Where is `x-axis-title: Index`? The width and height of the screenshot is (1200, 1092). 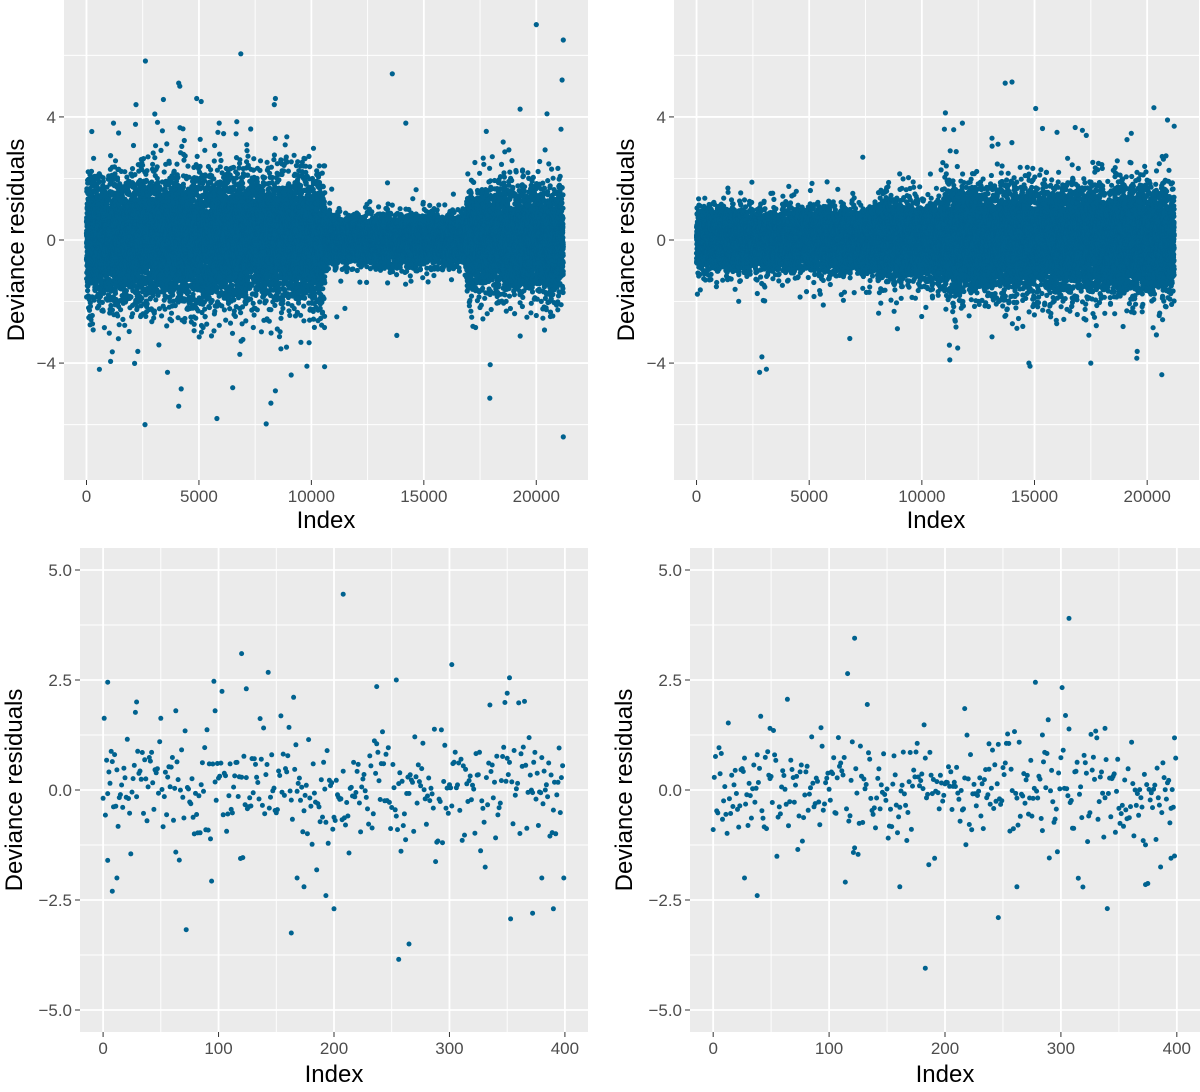
x-axis-title: Index is located at coordinates (326, 520).